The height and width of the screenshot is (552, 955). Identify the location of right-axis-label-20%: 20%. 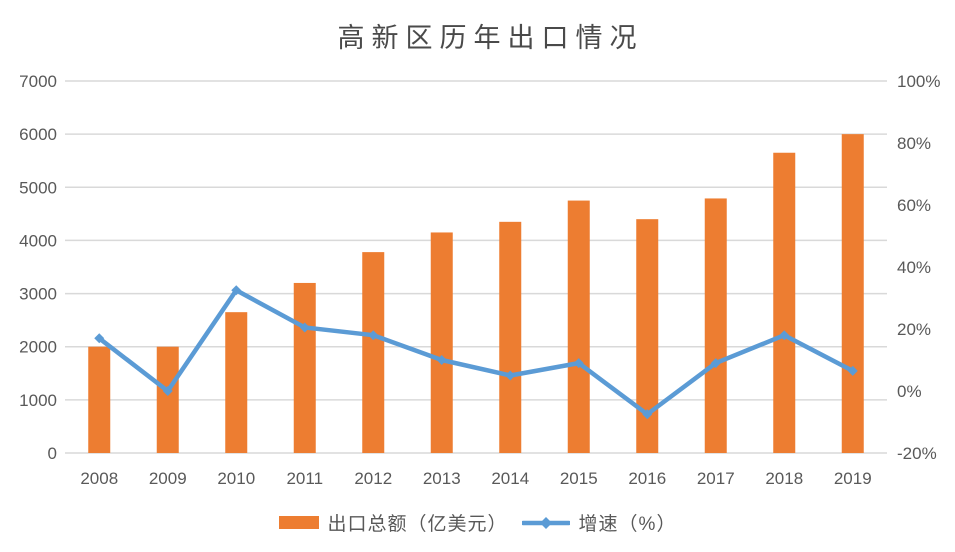
(914, 329).